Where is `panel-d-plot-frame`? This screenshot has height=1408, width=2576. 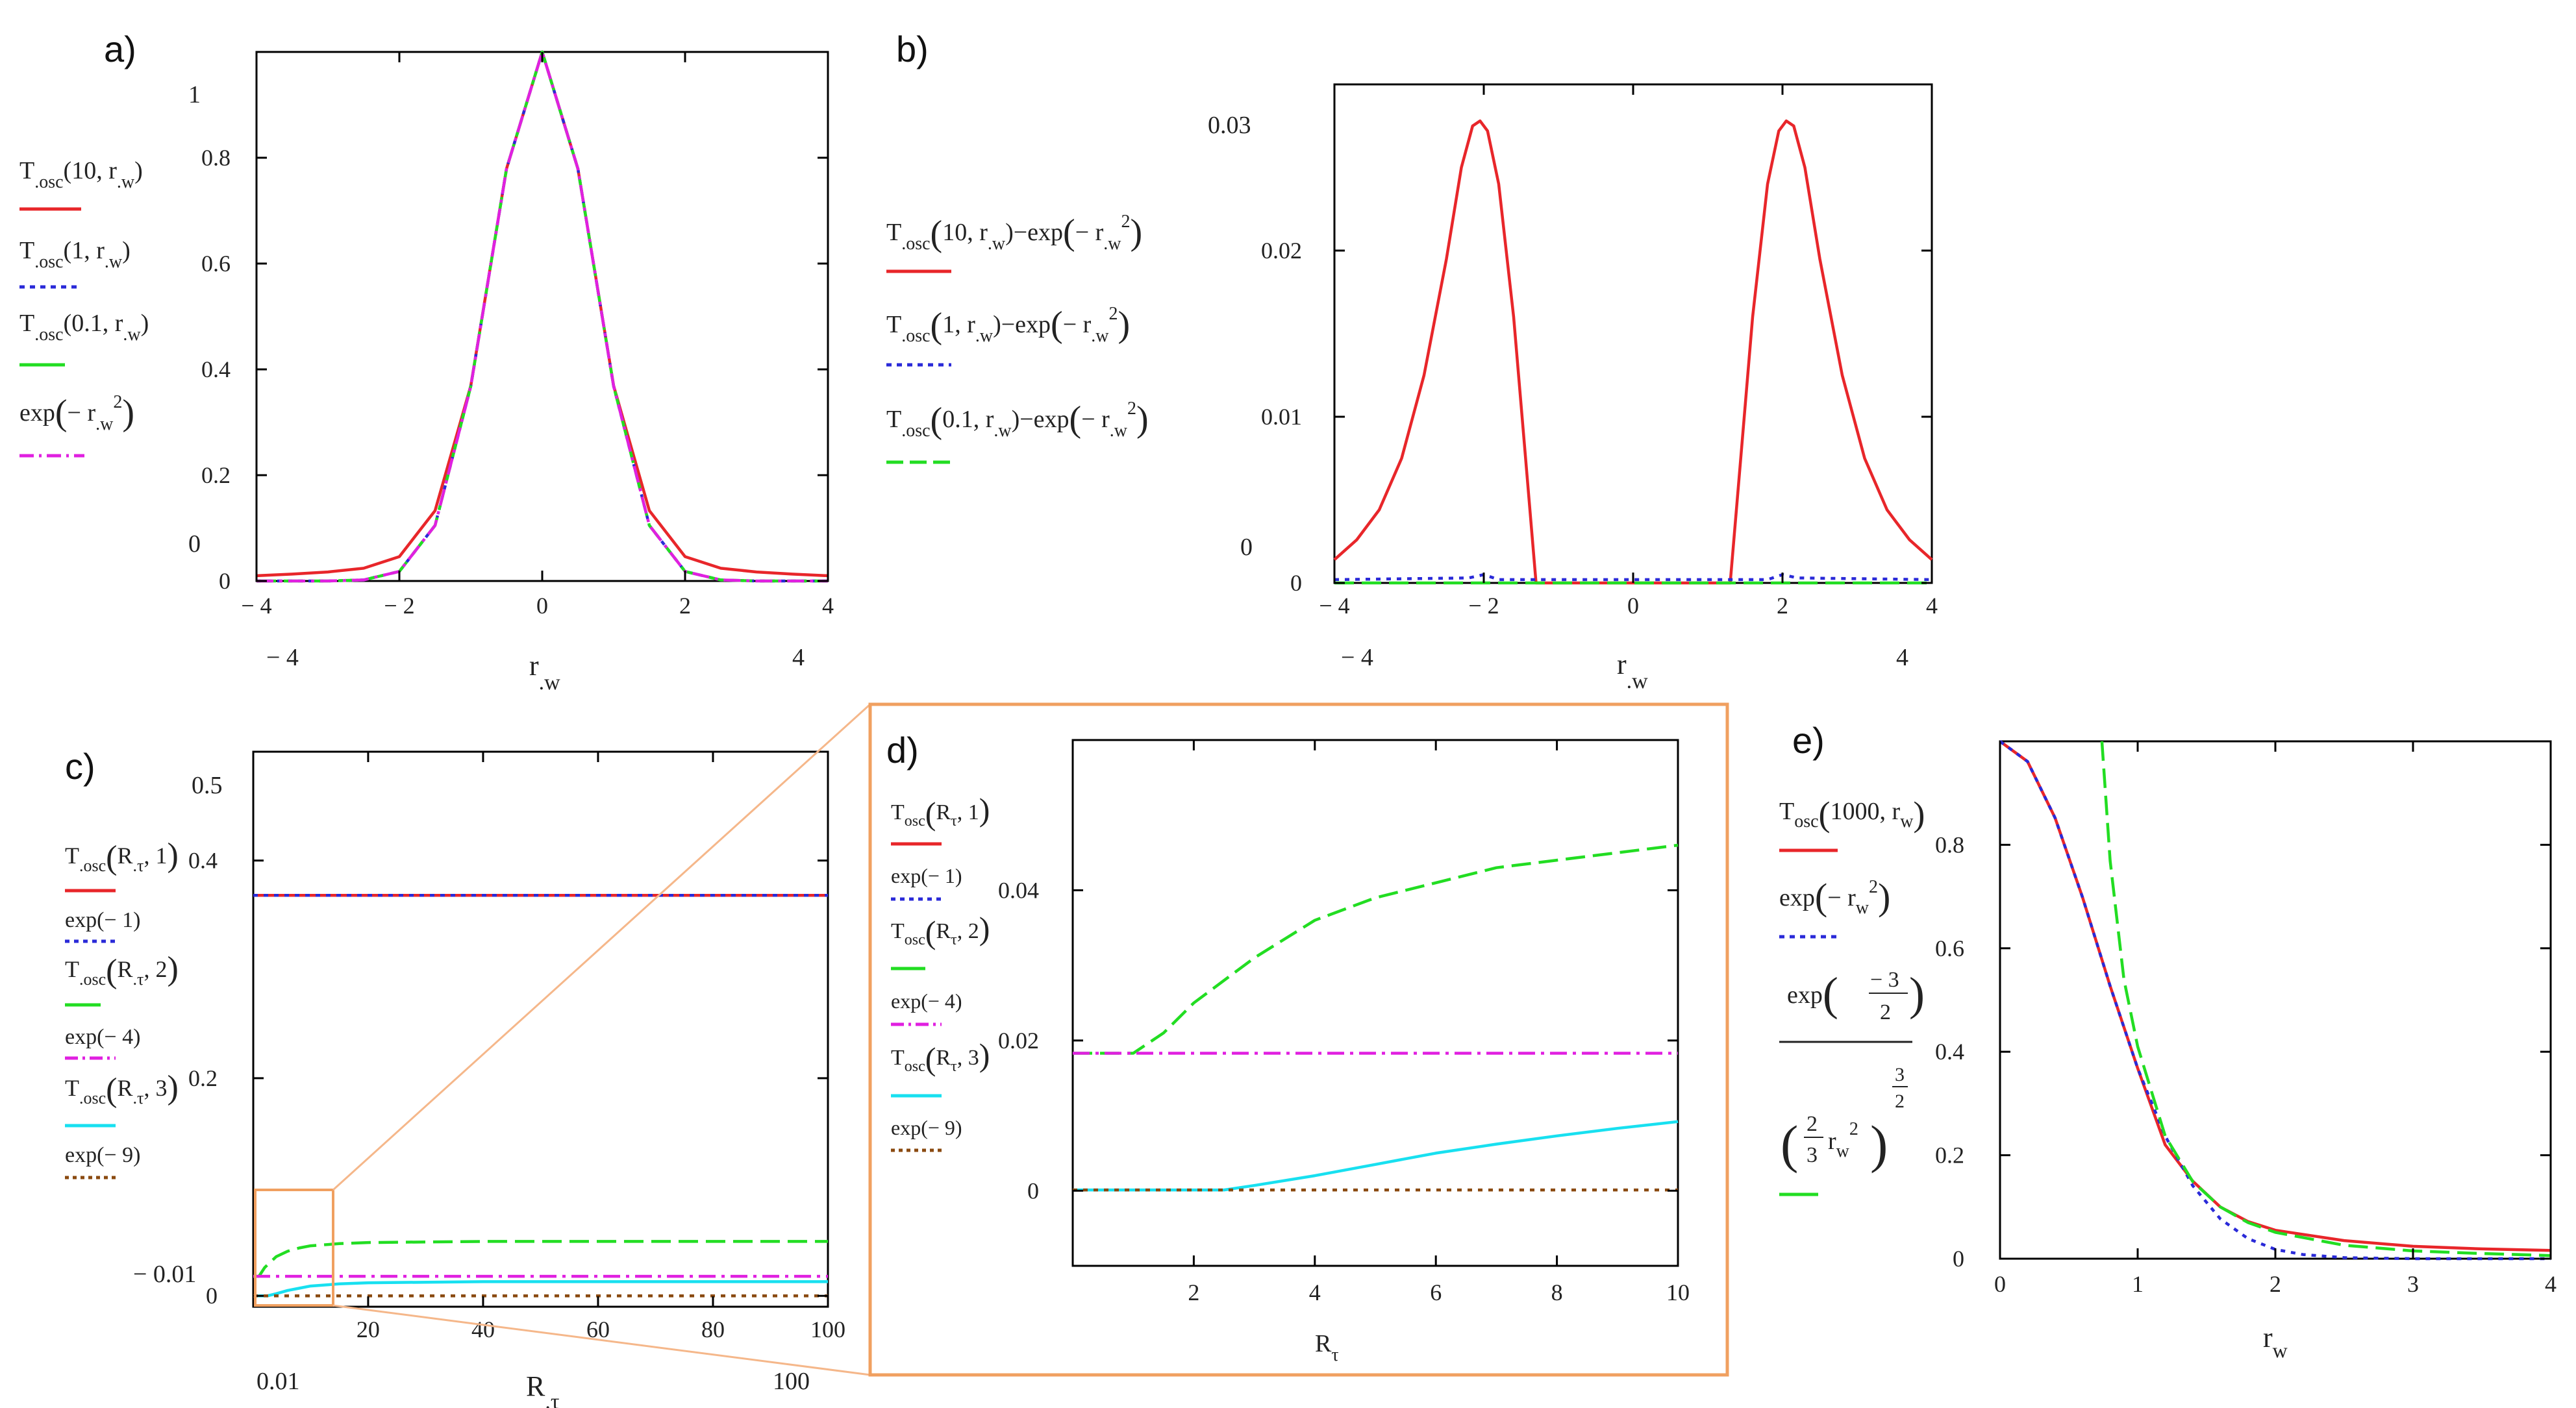 panel-d-plot-frame is located at coordinates (1375, 1003).